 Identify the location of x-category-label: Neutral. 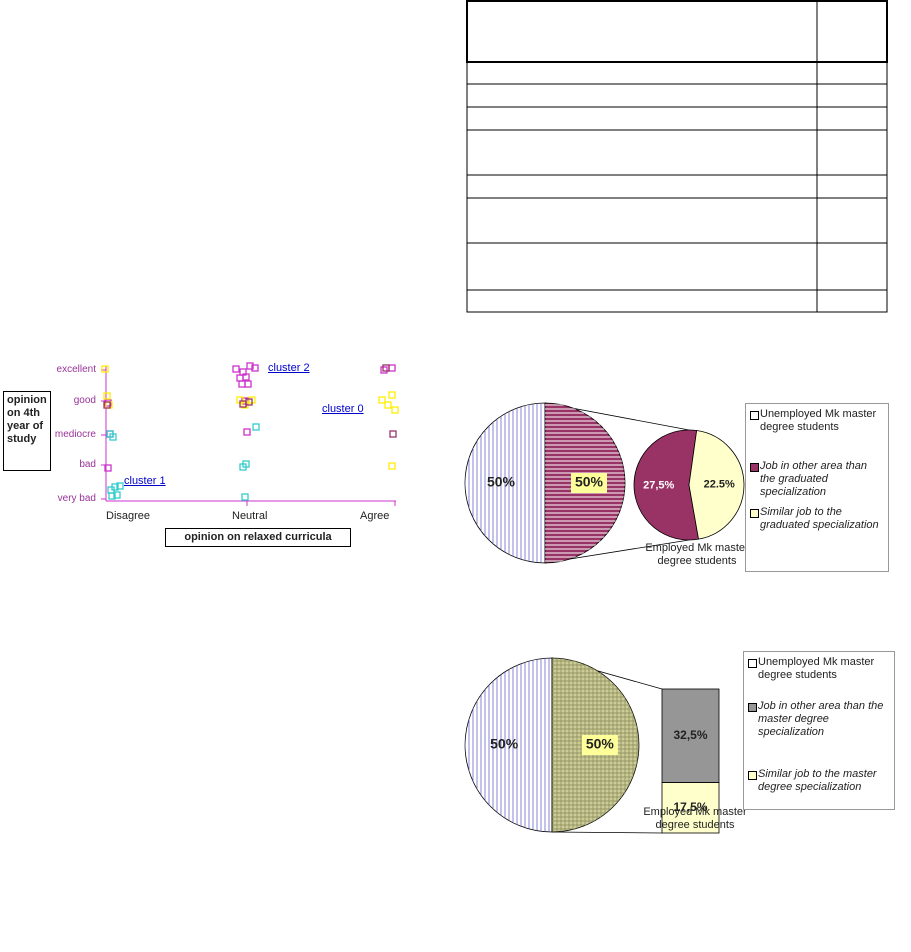
(250, 516).